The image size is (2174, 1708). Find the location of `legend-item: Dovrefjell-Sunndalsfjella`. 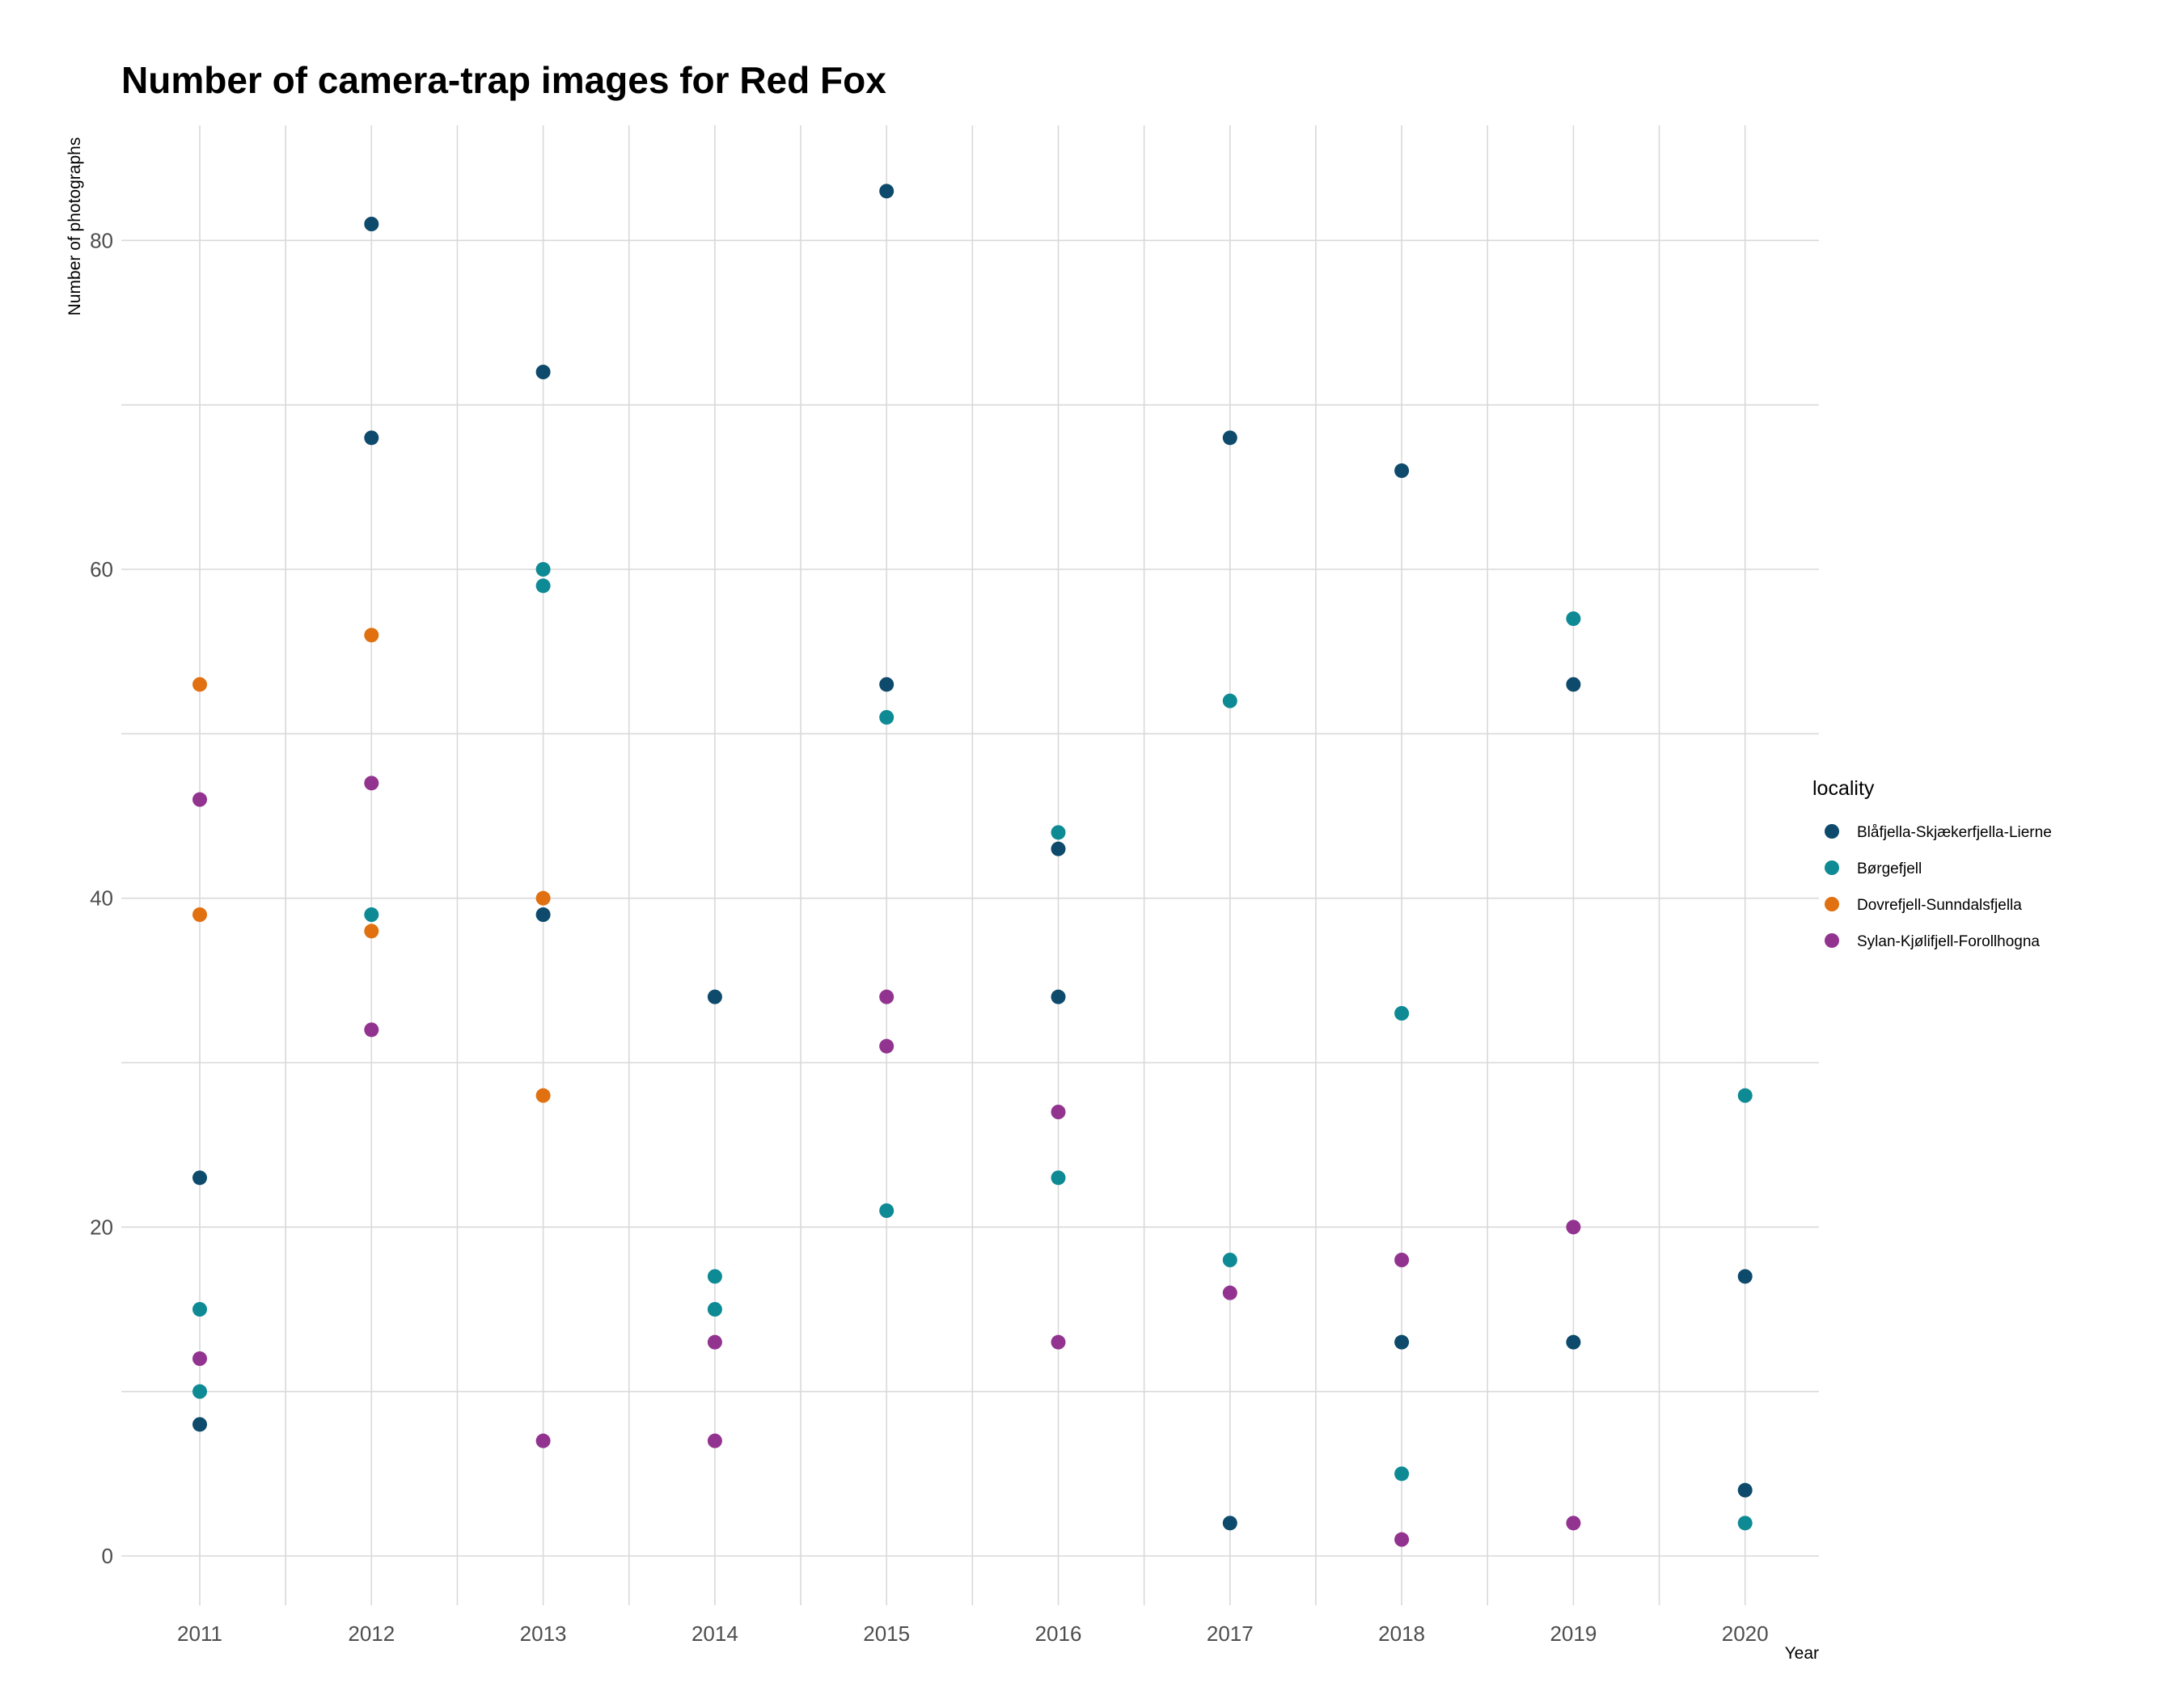

legend-item: Dovrefjell-Sunndalsfjella is located at coordinates (1923, 905).